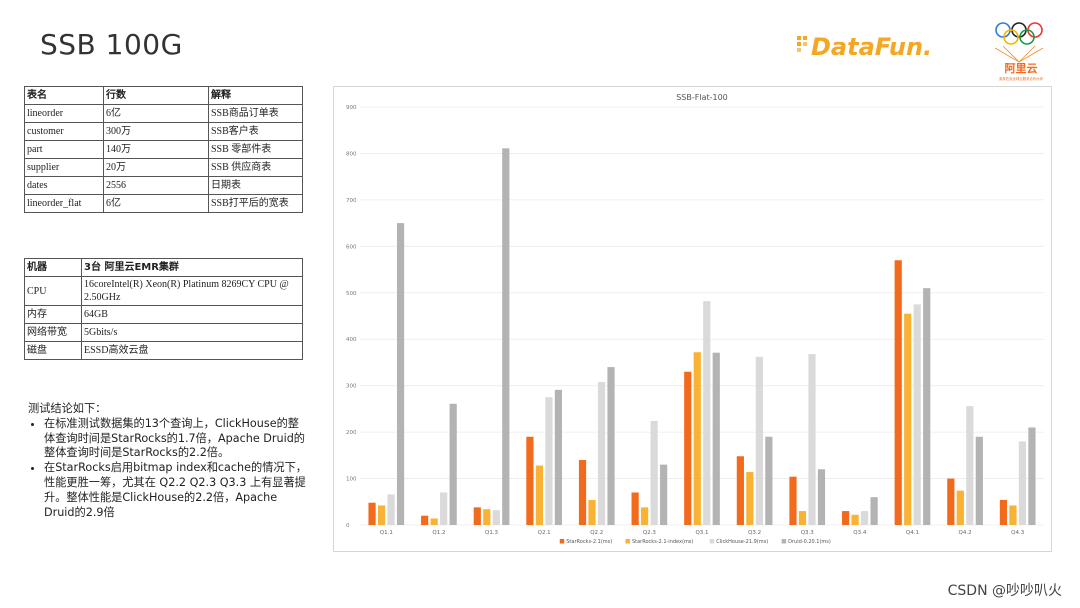 The image size is (1080, 608). Describe the element at coordinates (64, 149) in the screenshot. I see `table-cell: part` at that location.